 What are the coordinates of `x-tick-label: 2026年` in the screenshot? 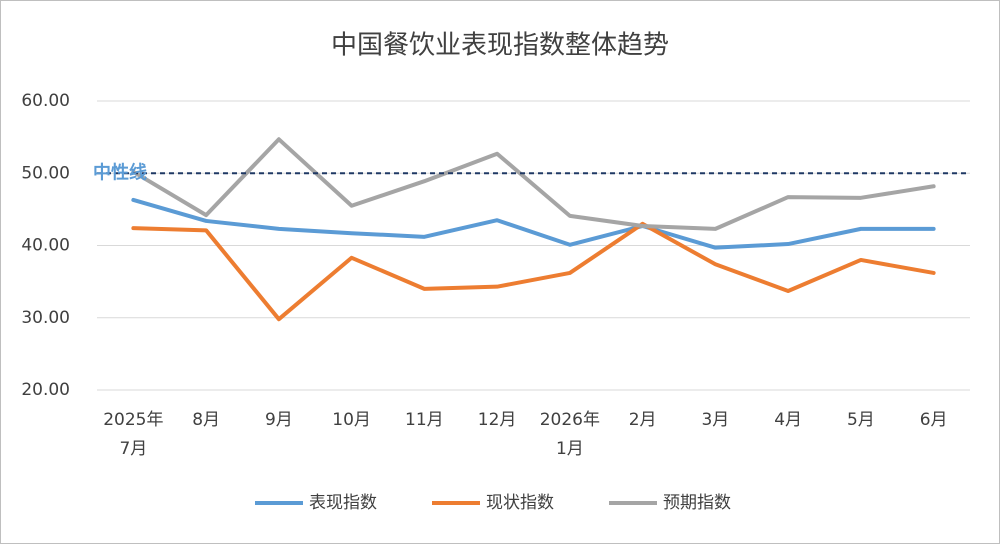 It's located at (570, 420).